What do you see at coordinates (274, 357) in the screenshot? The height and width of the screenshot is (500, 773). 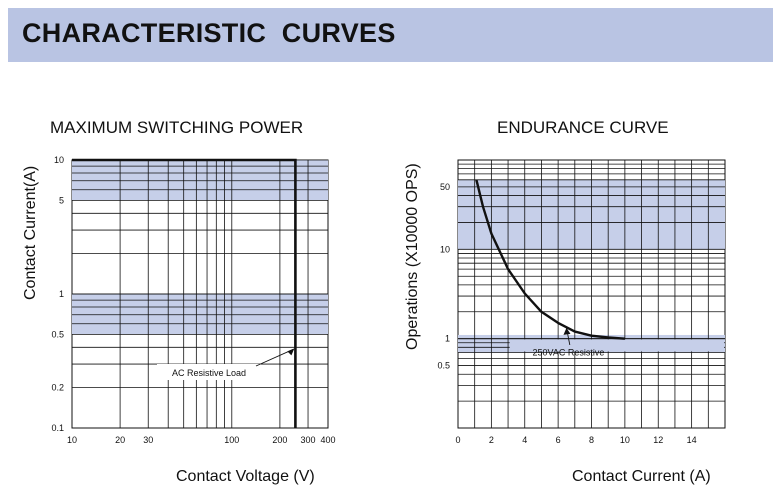 I see `chart1-annotation-leader` at bounding box center [274, 357].